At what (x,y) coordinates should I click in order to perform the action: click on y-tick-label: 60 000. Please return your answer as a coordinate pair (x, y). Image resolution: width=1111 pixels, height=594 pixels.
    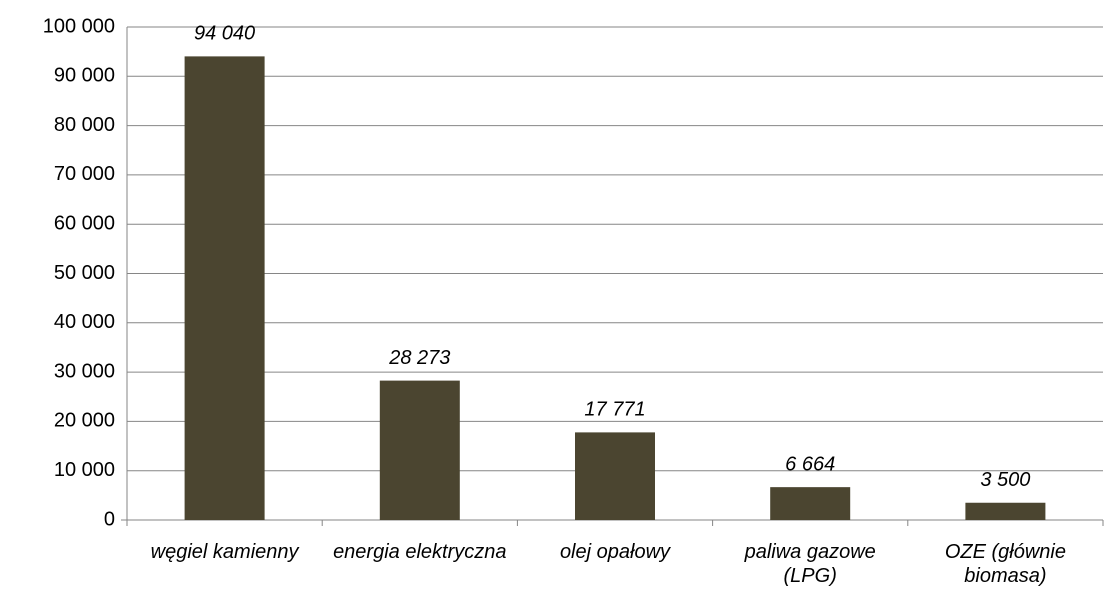
    Looking at the image, I should click on (84, 223).